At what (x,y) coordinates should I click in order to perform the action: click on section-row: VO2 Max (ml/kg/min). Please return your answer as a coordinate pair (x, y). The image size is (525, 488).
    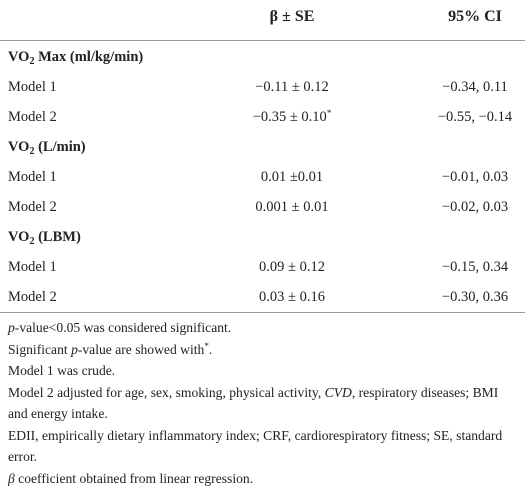
    Looking at the image, I should click on (262, 57).